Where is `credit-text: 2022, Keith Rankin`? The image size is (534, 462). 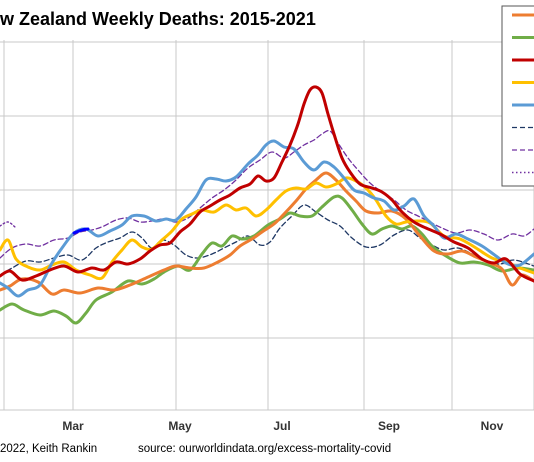
credit-text: 2022, Keith Rankin is located at coordinates (48, 449).